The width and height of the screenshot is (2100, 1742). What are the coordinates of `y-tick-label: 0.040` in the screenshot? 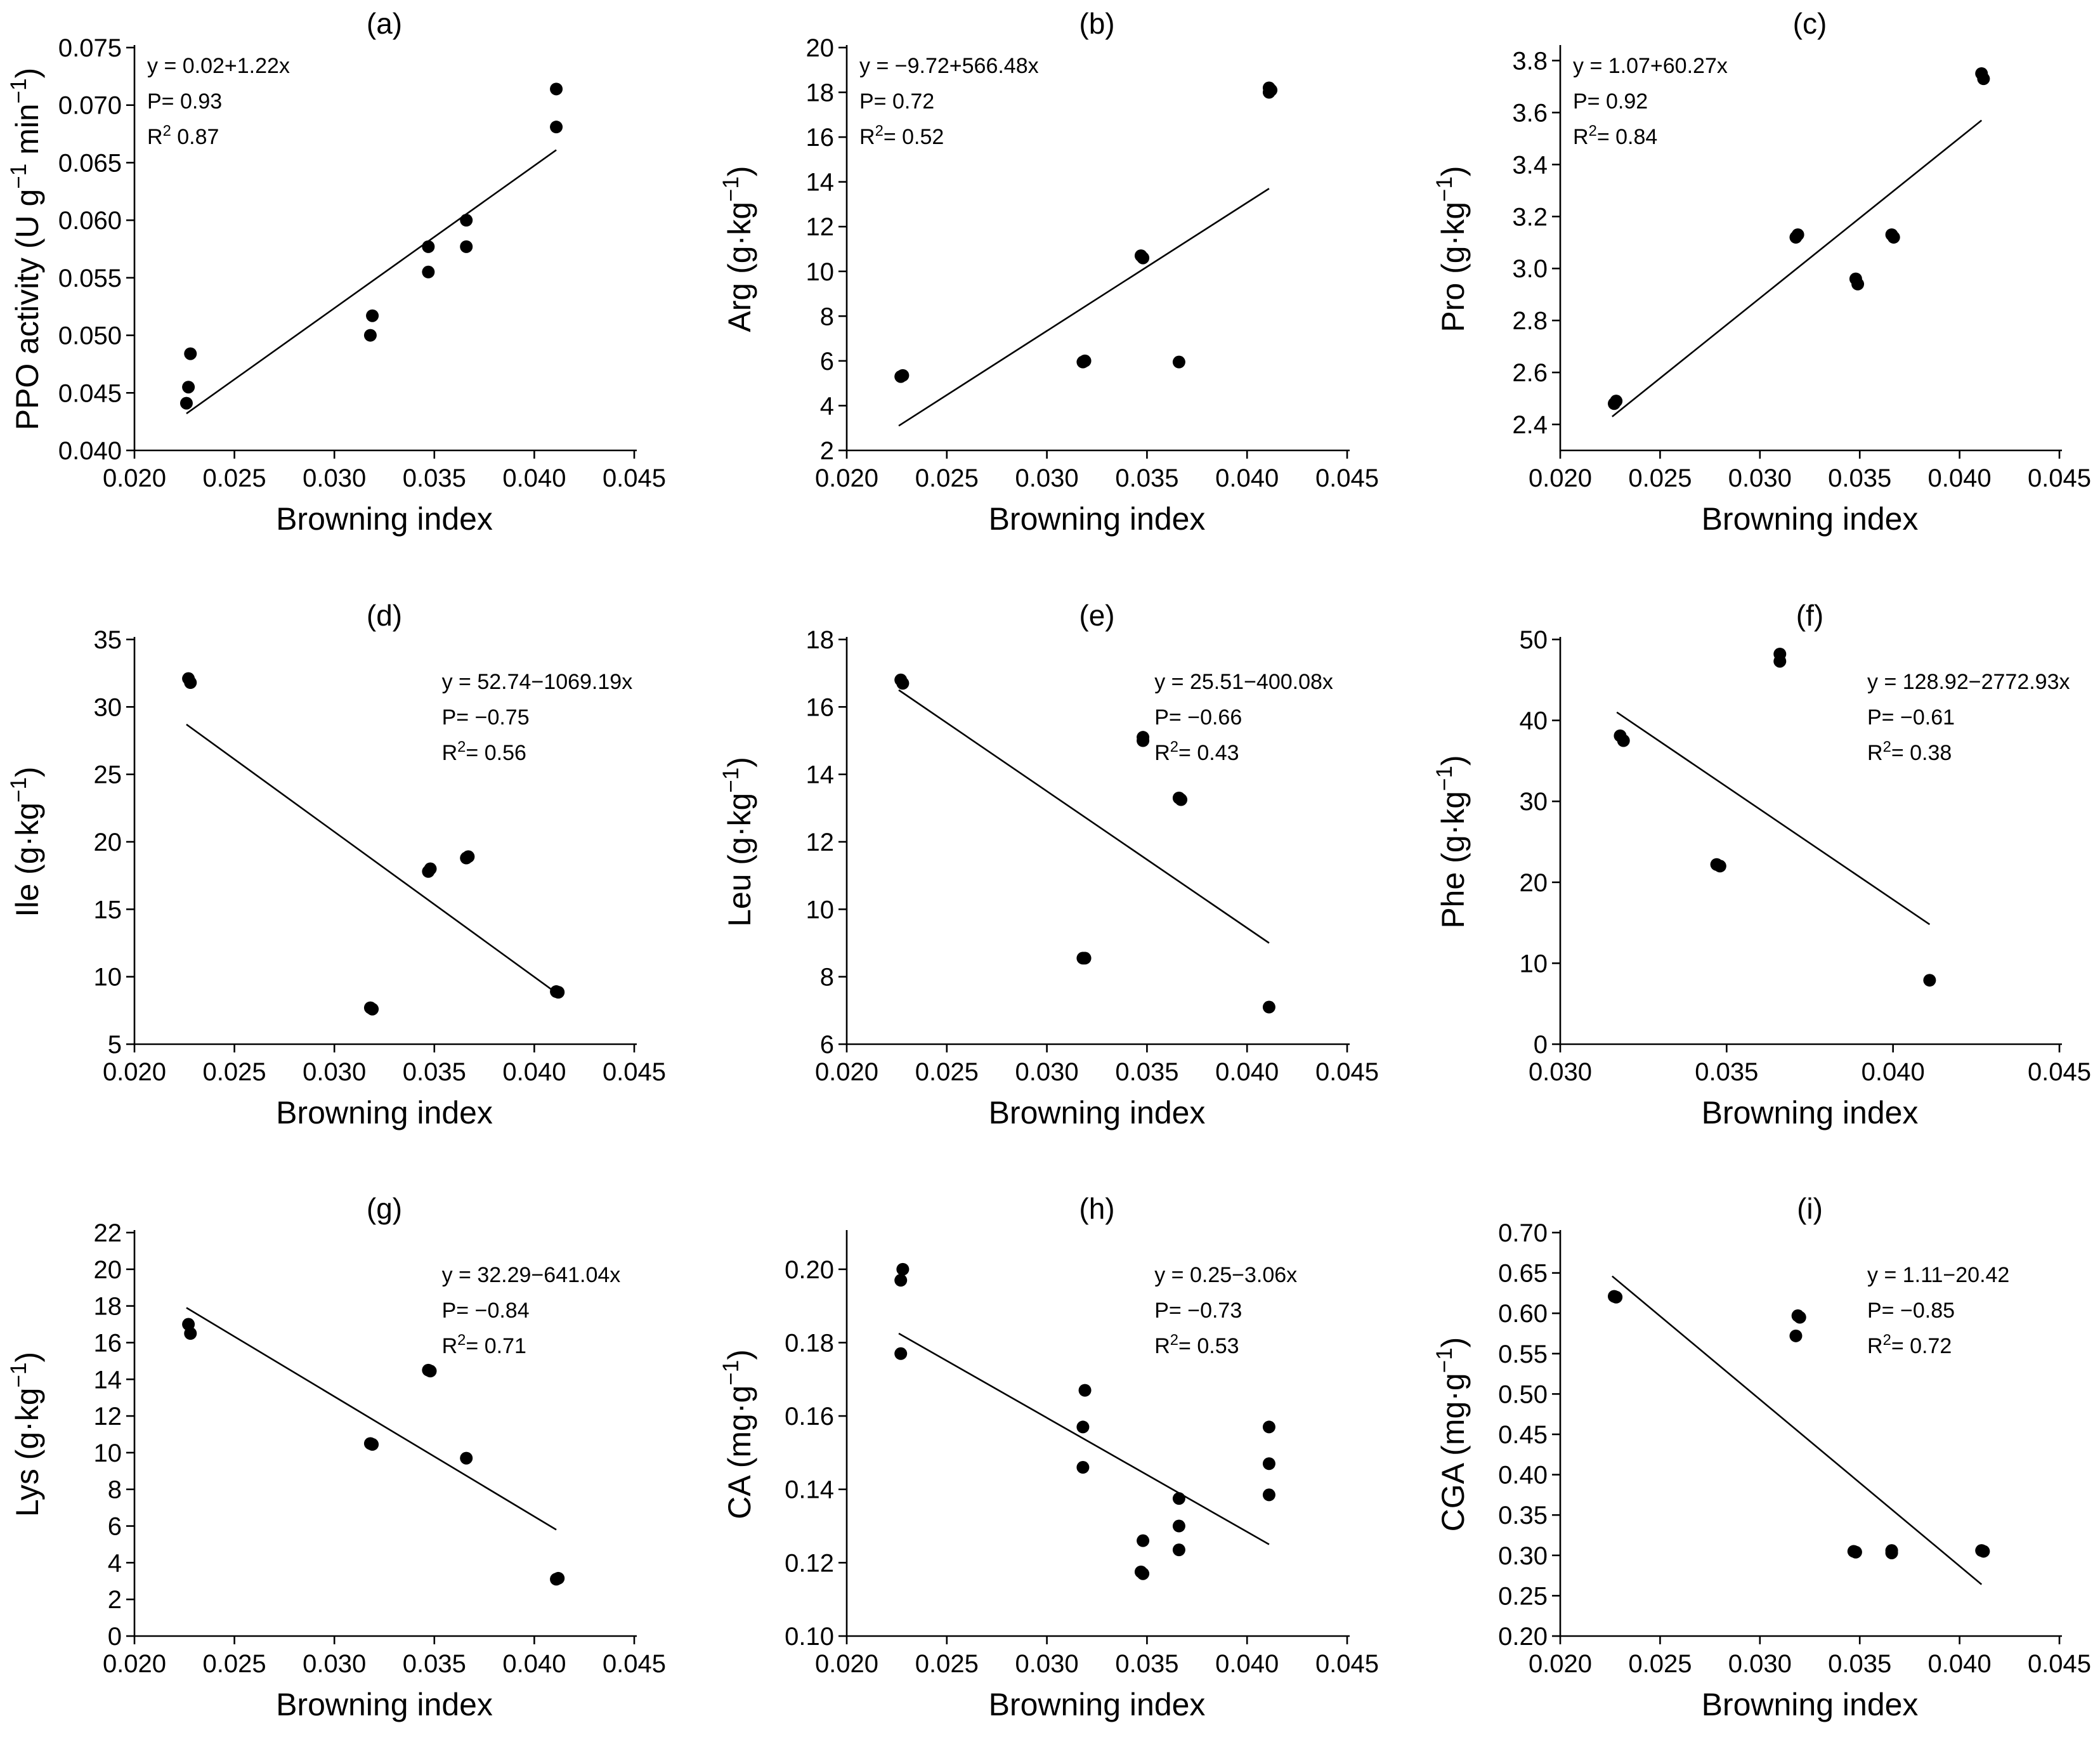 It's located at (90, 451).